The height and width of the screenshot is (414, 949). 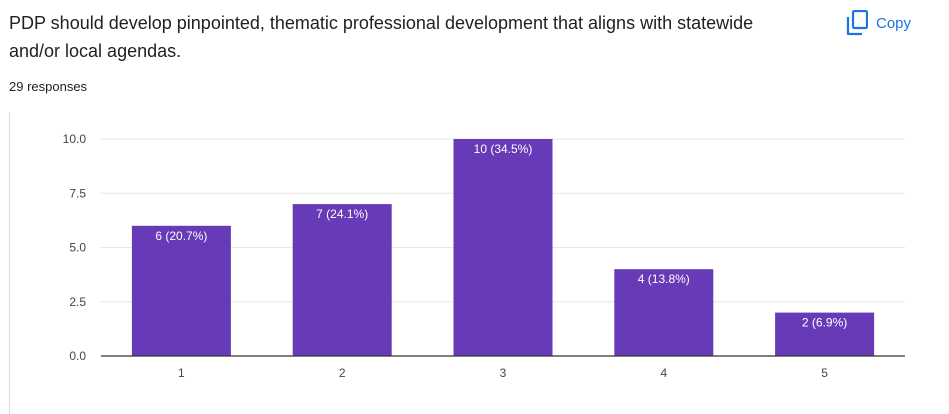 I want to click on x-tick-label: 3, so click(x=503, y=373).